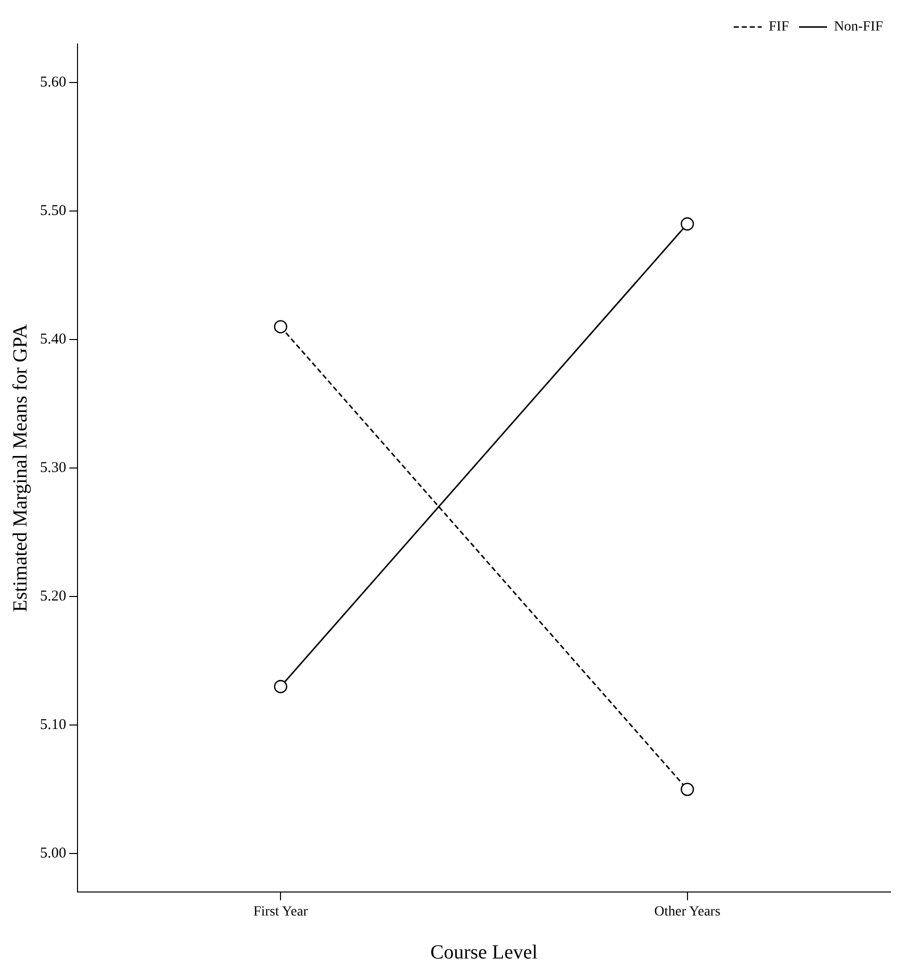  What do you see at coordinates (53, 596) in the screenshot?
I see `y-tick-label: 5.20` at bounding box center [53, 596].